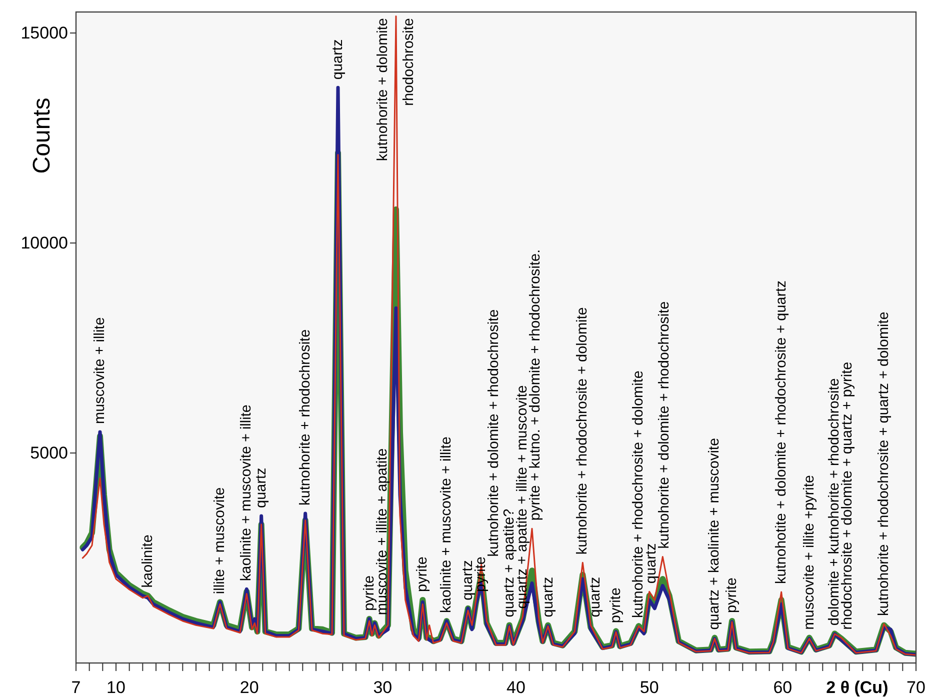 This screenshot has width=927, height=699. What do you see at coordinates (536, 385) in the screenshot?
I see `annotation: pyrite + kutno. + dolomite + rhodochrosite.` at bounding box center [536, 385].